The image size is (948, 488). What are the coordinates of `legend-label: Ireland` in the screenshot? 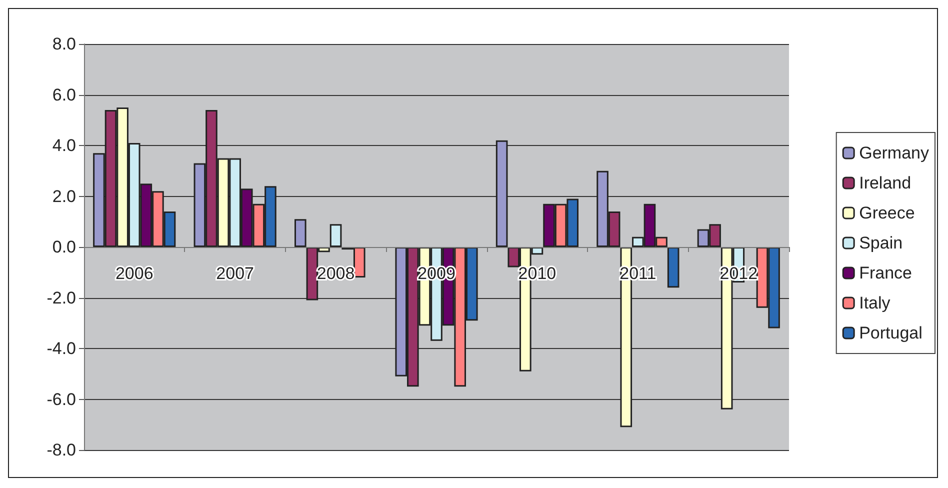 It's located at (885, 183).